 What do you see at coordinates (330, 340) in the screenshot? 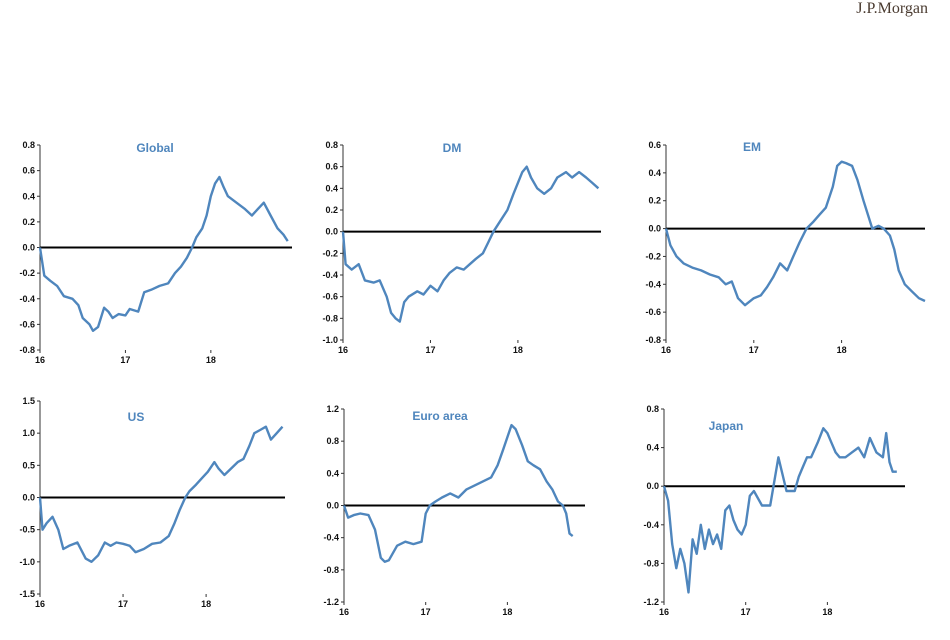
I see `chart-2-y-tick-label: -1.0` at bounding box center [330, 340].